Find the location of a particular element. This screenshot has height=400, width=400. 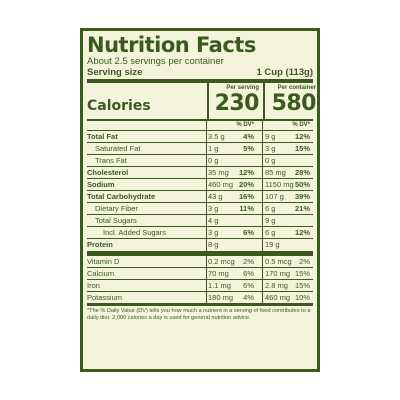

calories-per-container-value: 580 is located at coordinates (294, 103).